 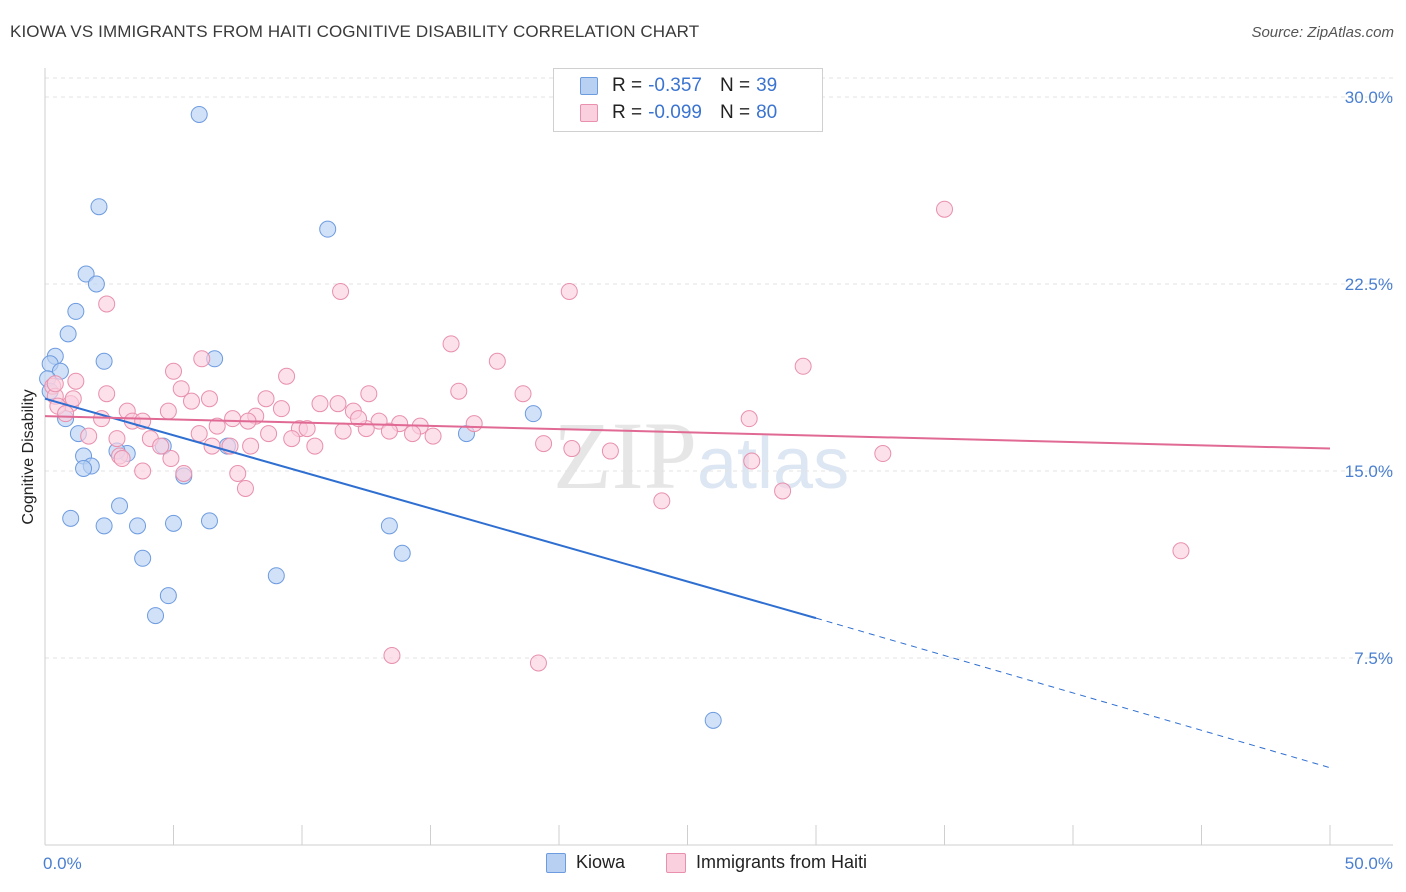 I want to click on legend-row-kiowa: R = -0.357 N = 39, so click(x=678, y=86).